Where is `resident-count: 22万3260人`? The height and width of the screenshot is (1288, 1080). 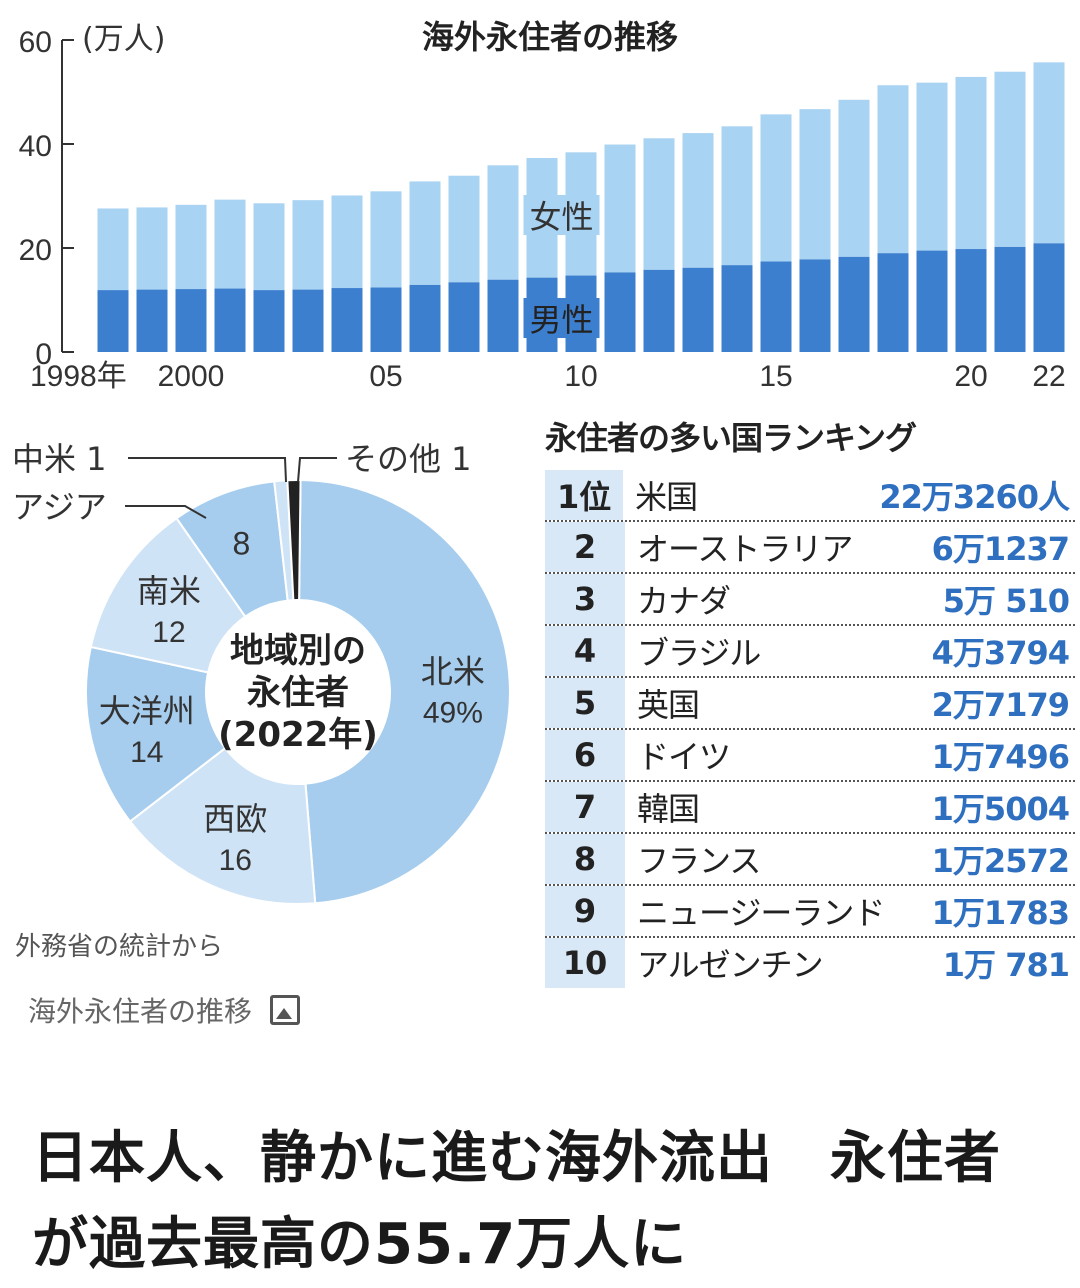 resident-count: 22万3260人 is located at coordinates (974, 497).